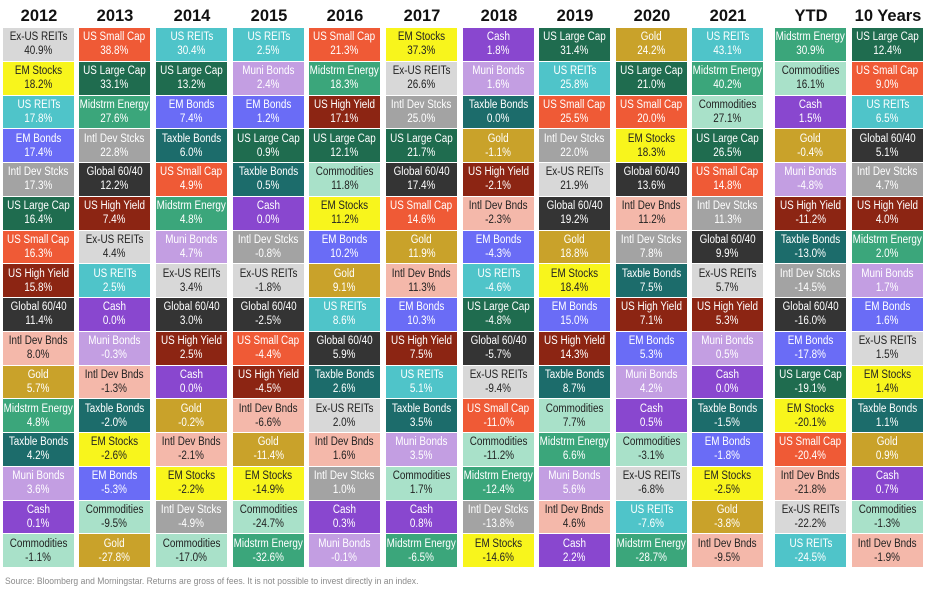  Describe the element at coordinates (38, 321) in the screenshot. I see `return-value: 11.4%` at that location.